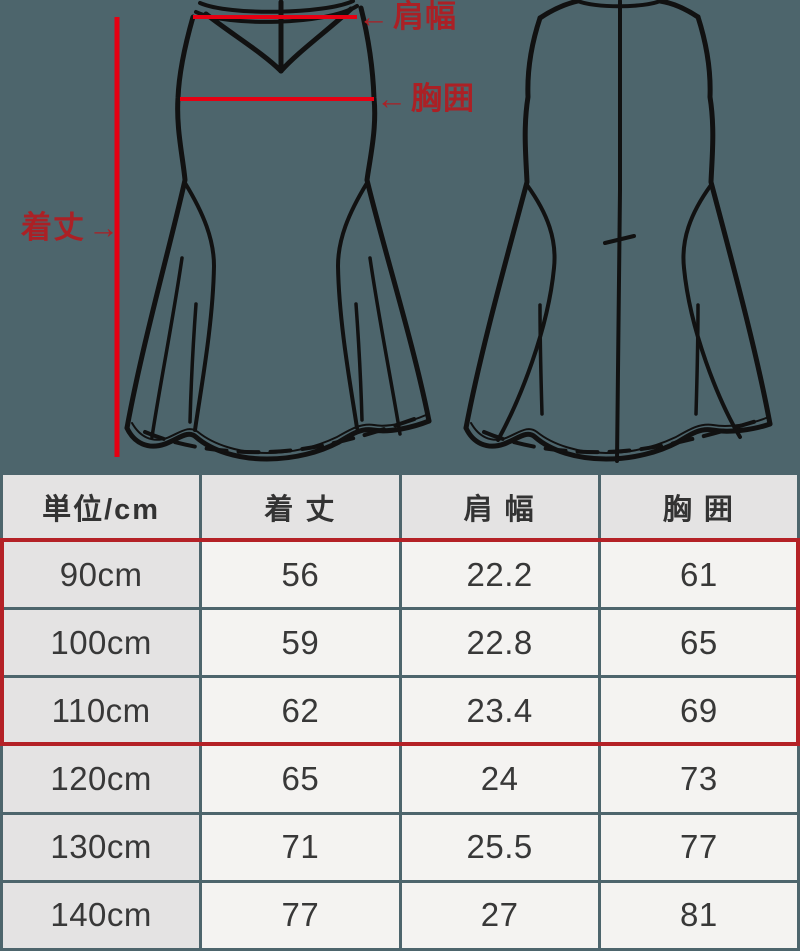  What do you see at coordinates (425, 17) in the screenshot?
I see `shoulder-width-label: 肩幅` at bounding box center [425, 17].